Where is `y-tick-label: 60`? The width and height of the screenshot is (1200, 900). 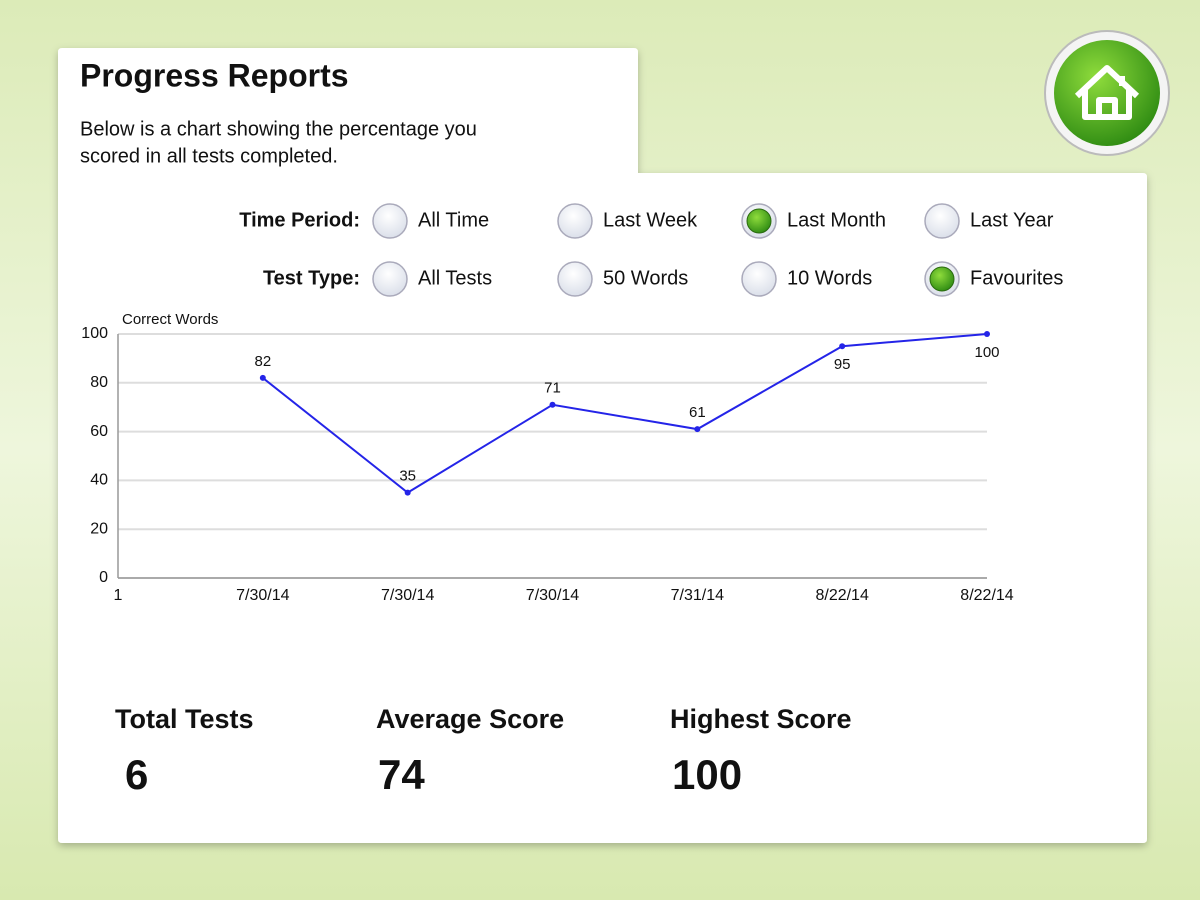 y-tick-label: 60 is located at coordinates (99, 431).